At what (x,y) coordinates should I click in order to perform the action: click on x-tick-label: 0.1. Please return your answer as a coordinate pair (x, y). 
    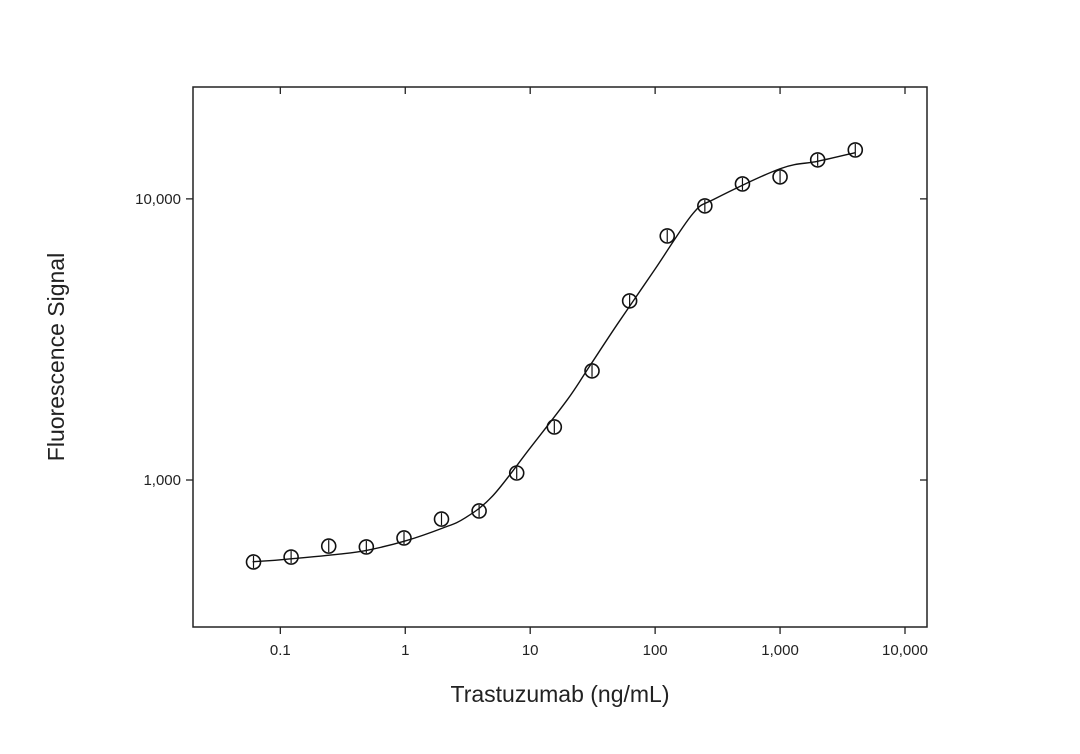
    Looking at the image, I should click on (280, 650).